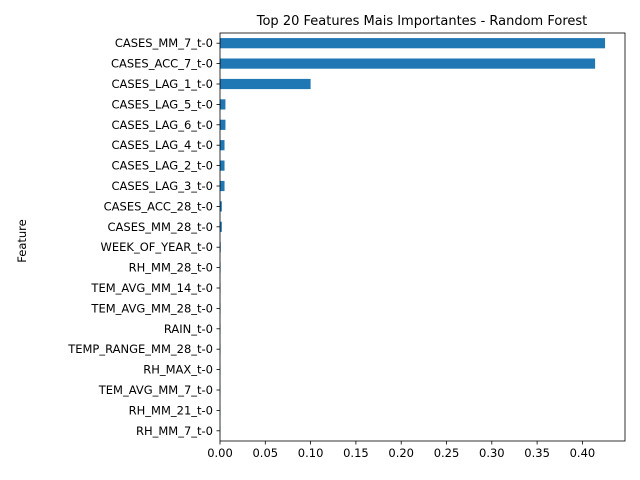 The image size is (640, 480). I want to click on y-tick-label-17: TEM_AVG_MM_7_t-0, so click(155, 390).